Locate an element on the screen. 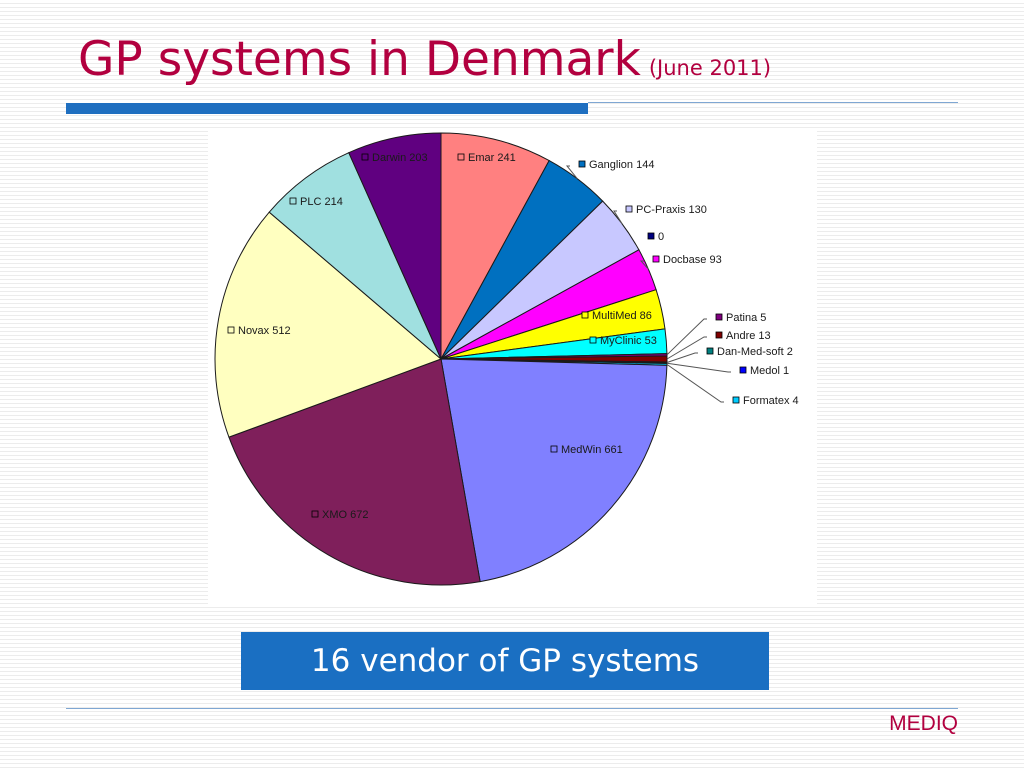  pie-slice-xmo is located at coordinates (354, 472).